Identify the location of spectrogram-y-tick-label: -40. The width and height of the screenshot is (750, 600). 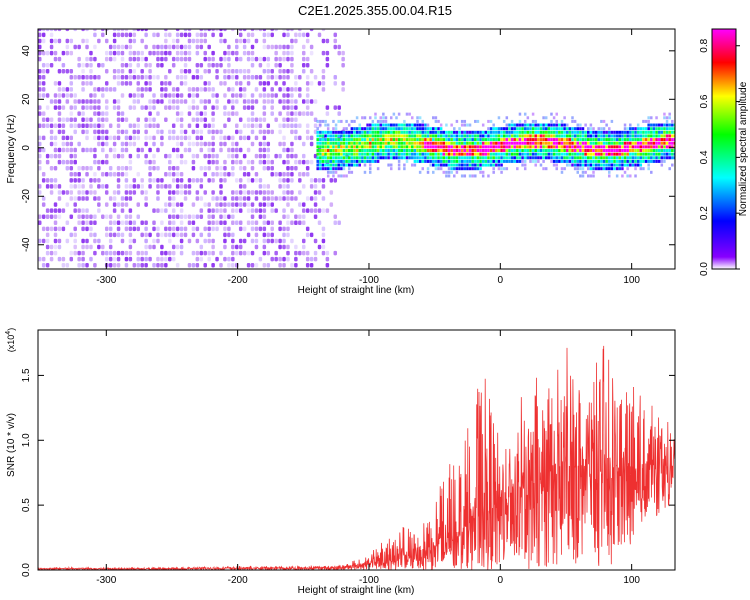
(26, 244).